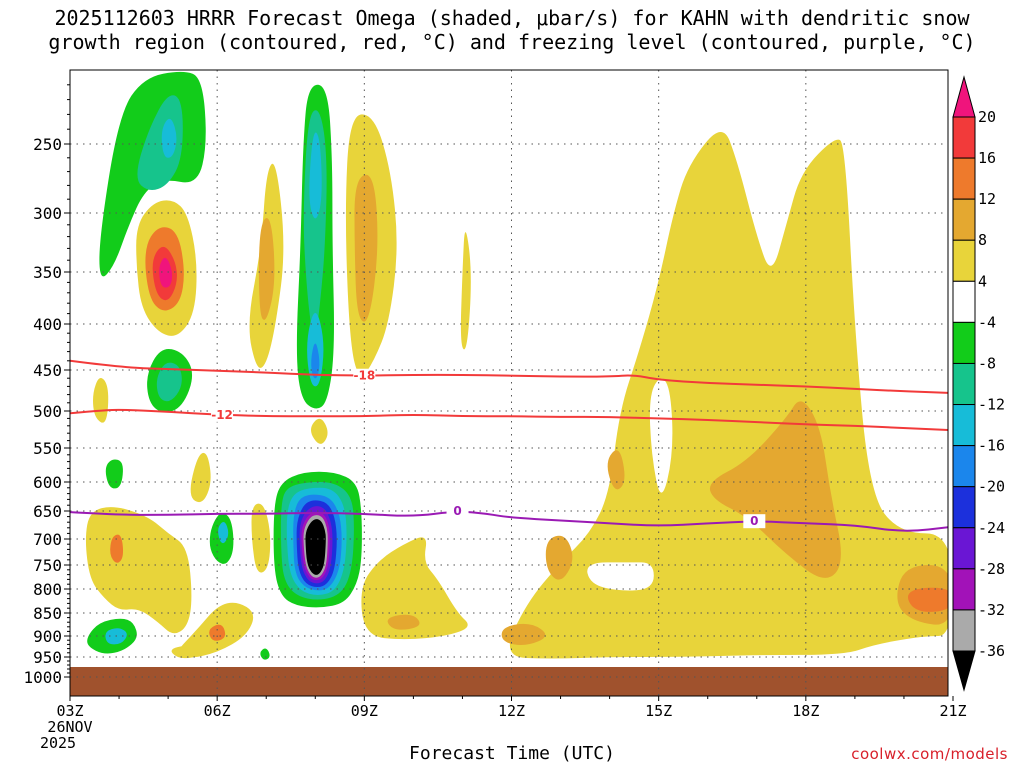 This screenshot has width=1024, height=768. What do you see at coordinates (403, 622) in the screenshot?
I see `shade-orange-mid` at bounding box center [403, 622].